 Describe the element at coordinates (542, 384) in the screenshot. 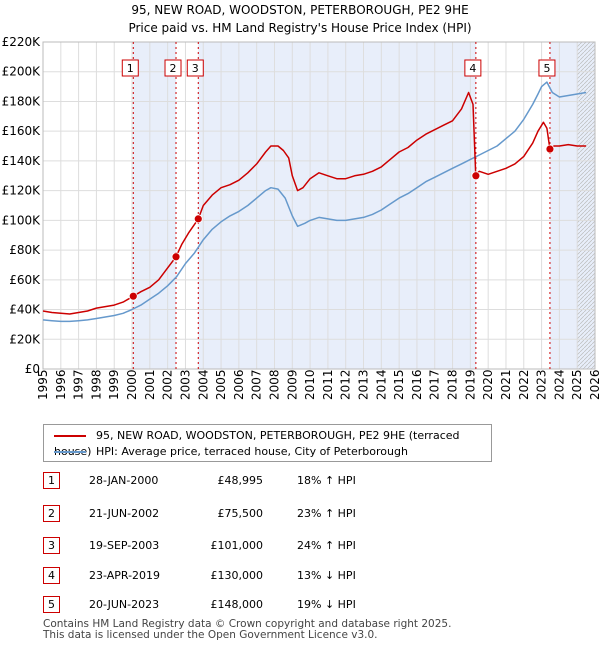

I see `x-tick-label: 2023` at that location.